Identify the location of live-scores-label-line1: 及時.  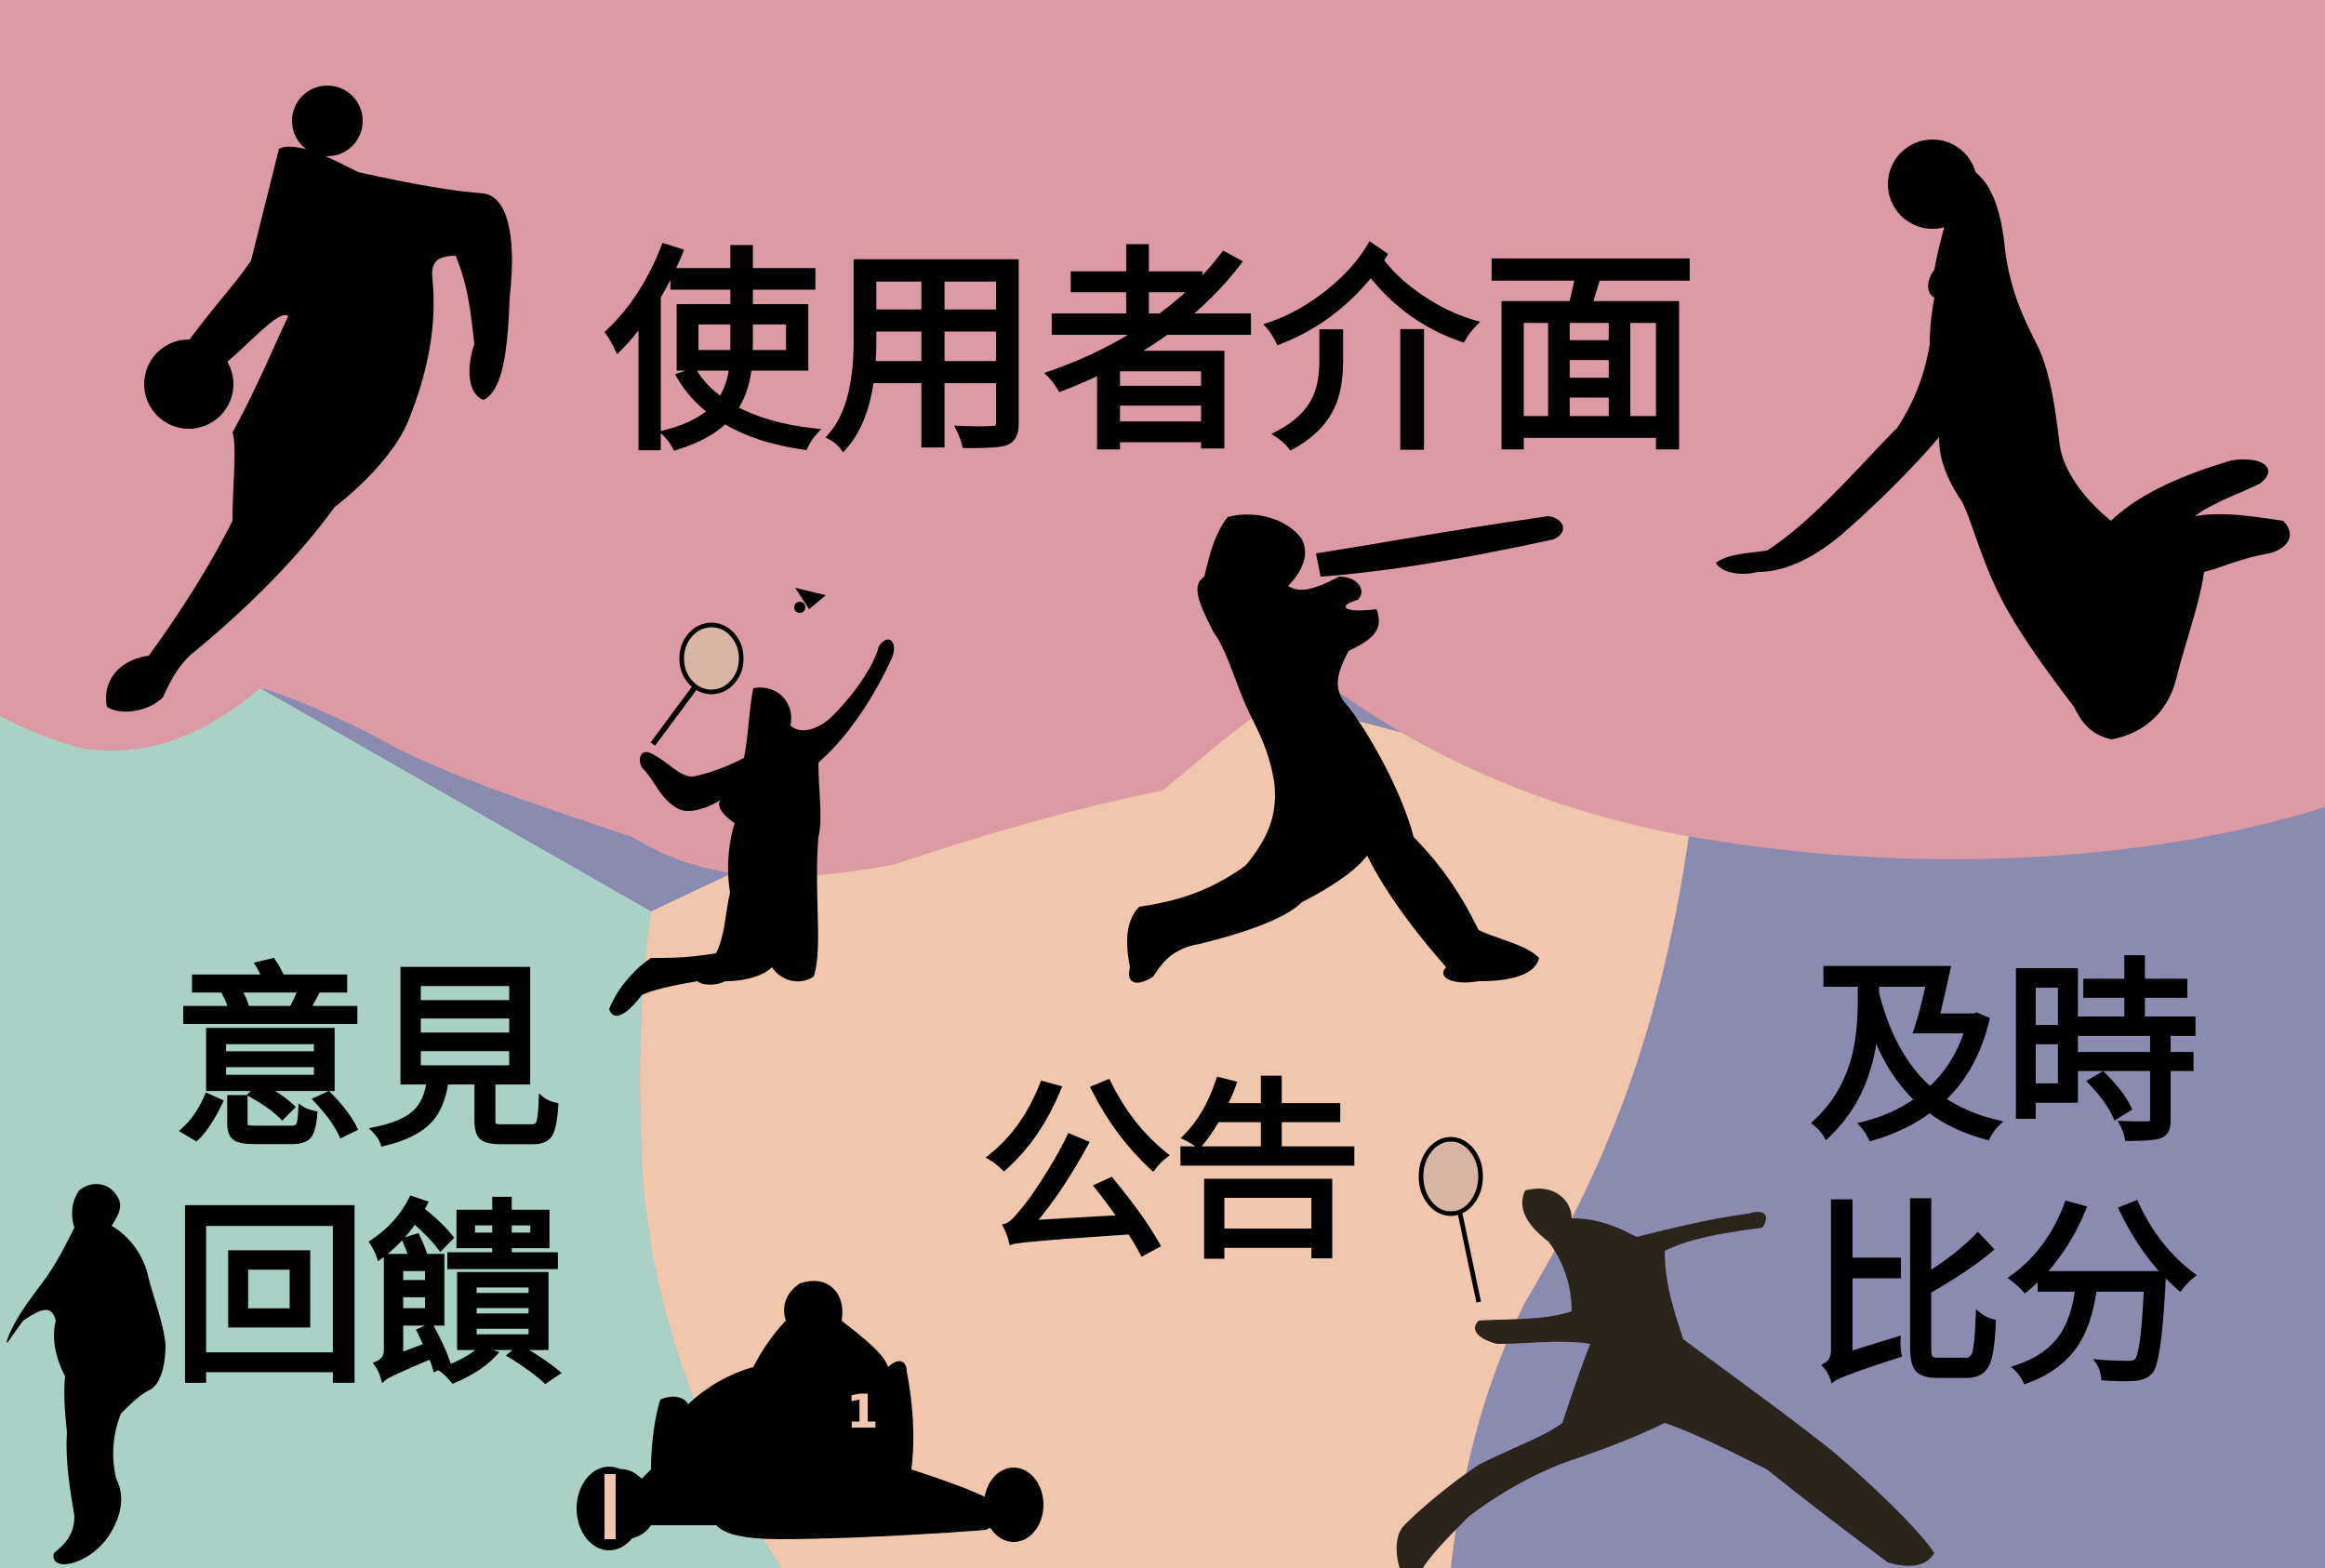
(2004, 1055).